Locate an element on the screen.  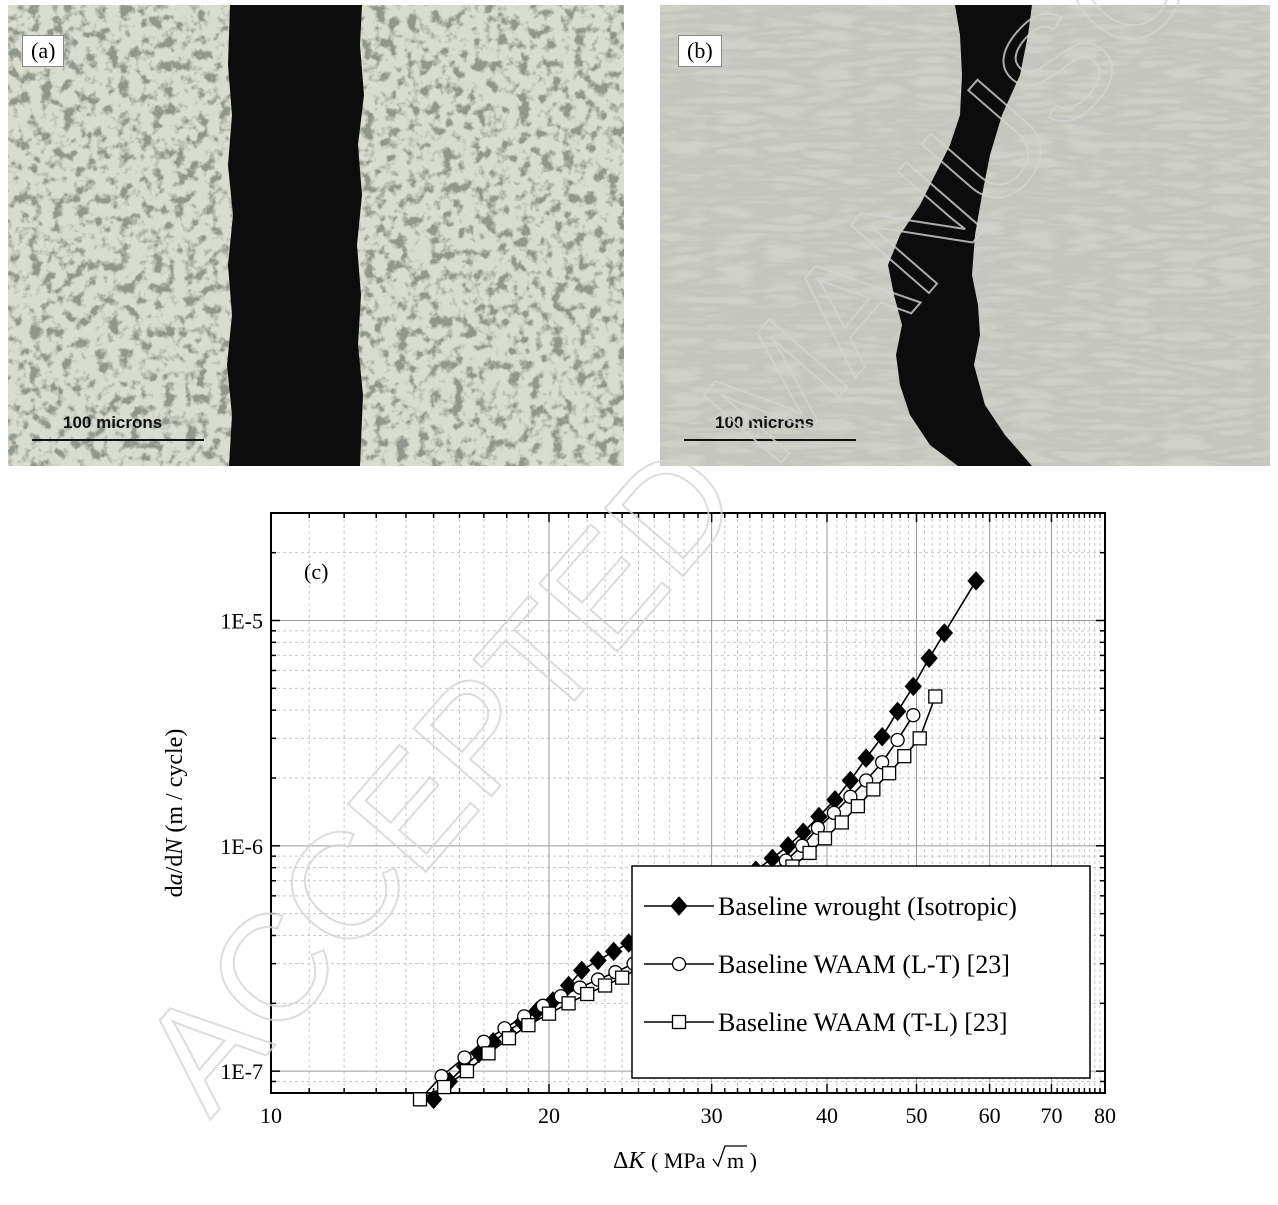
x-axis-label-symbol: ΔK is located at coordinates (629, 1161).